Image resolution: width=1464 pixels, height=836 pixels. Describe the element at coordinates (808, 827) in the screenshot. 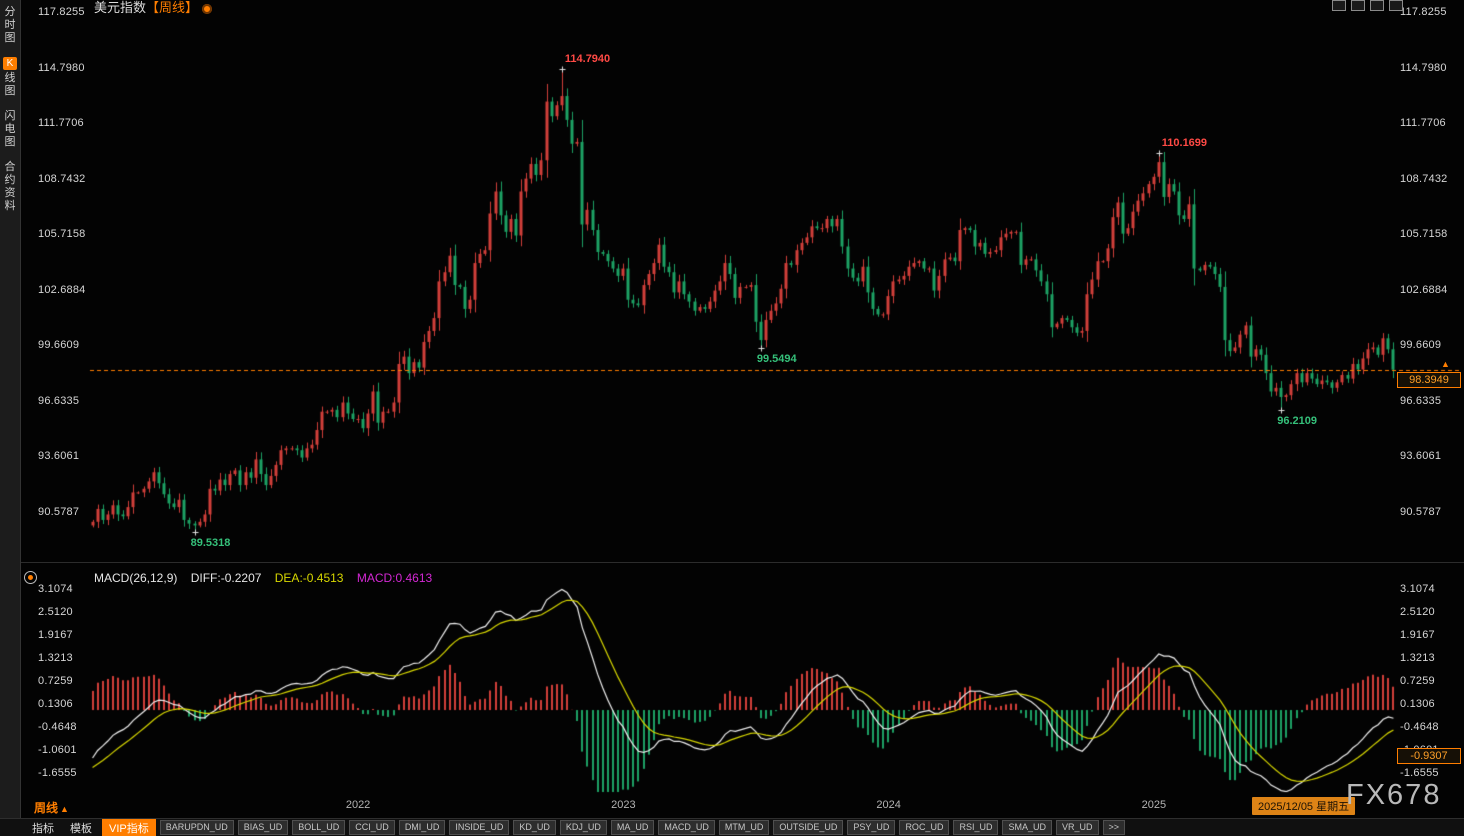

I see `indicator-button-outside_ud: OUTSIDE_UD` at that location.